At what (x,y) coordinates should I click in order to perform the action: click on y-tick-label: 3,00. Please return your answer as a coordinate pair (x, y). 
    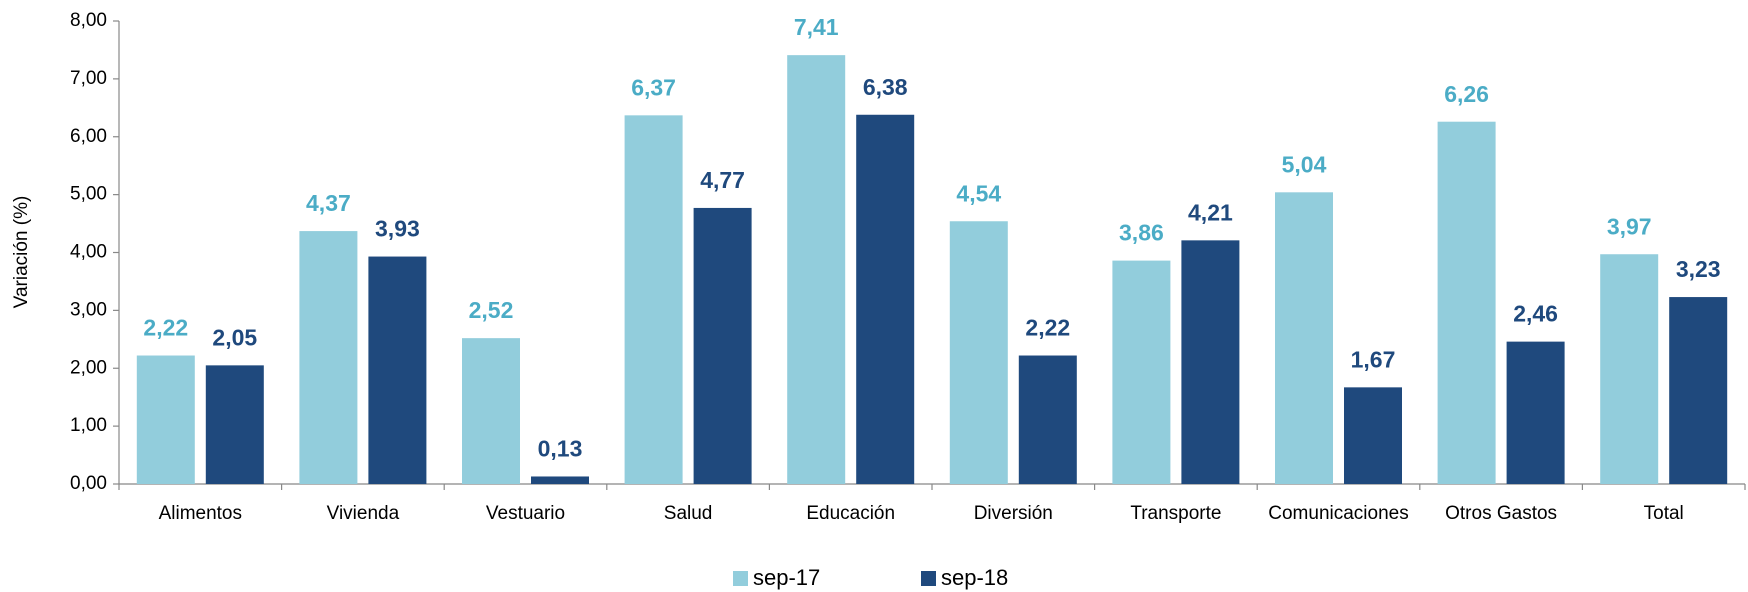
    Looking at the image, I should click on (88, 309).